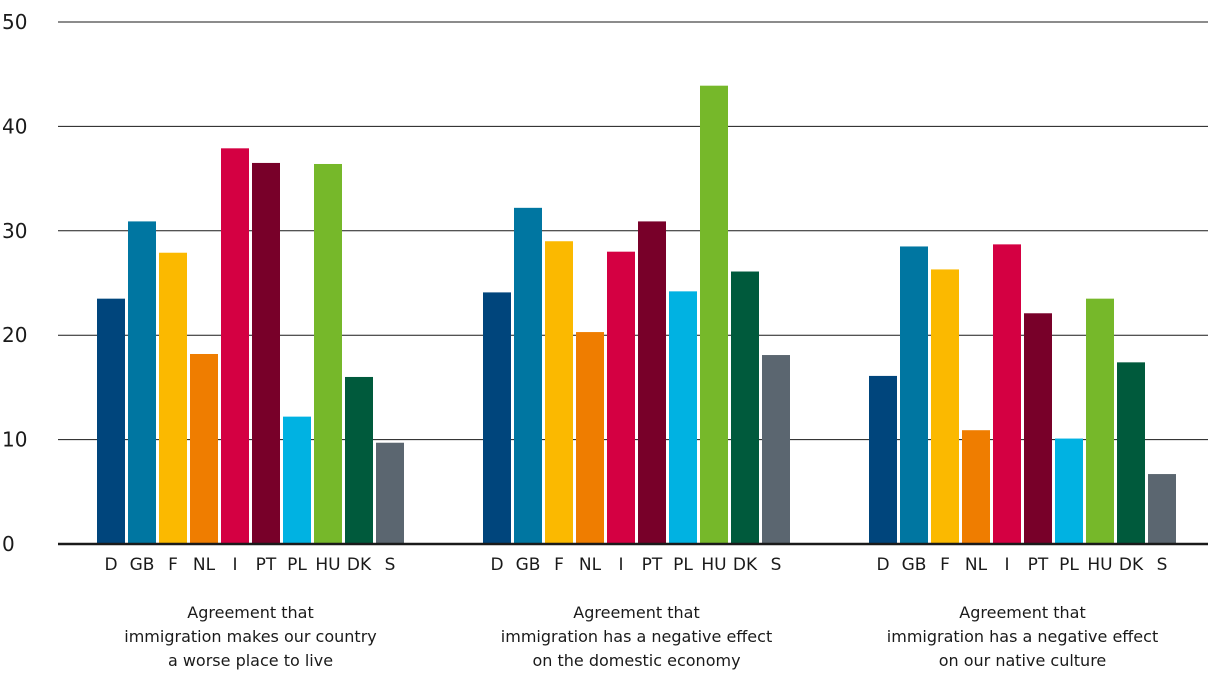 Image resolution: width=1215 pixels, height=686 pixels. I want to click on group-label-line: on the domestic economy, so click(636, 660).